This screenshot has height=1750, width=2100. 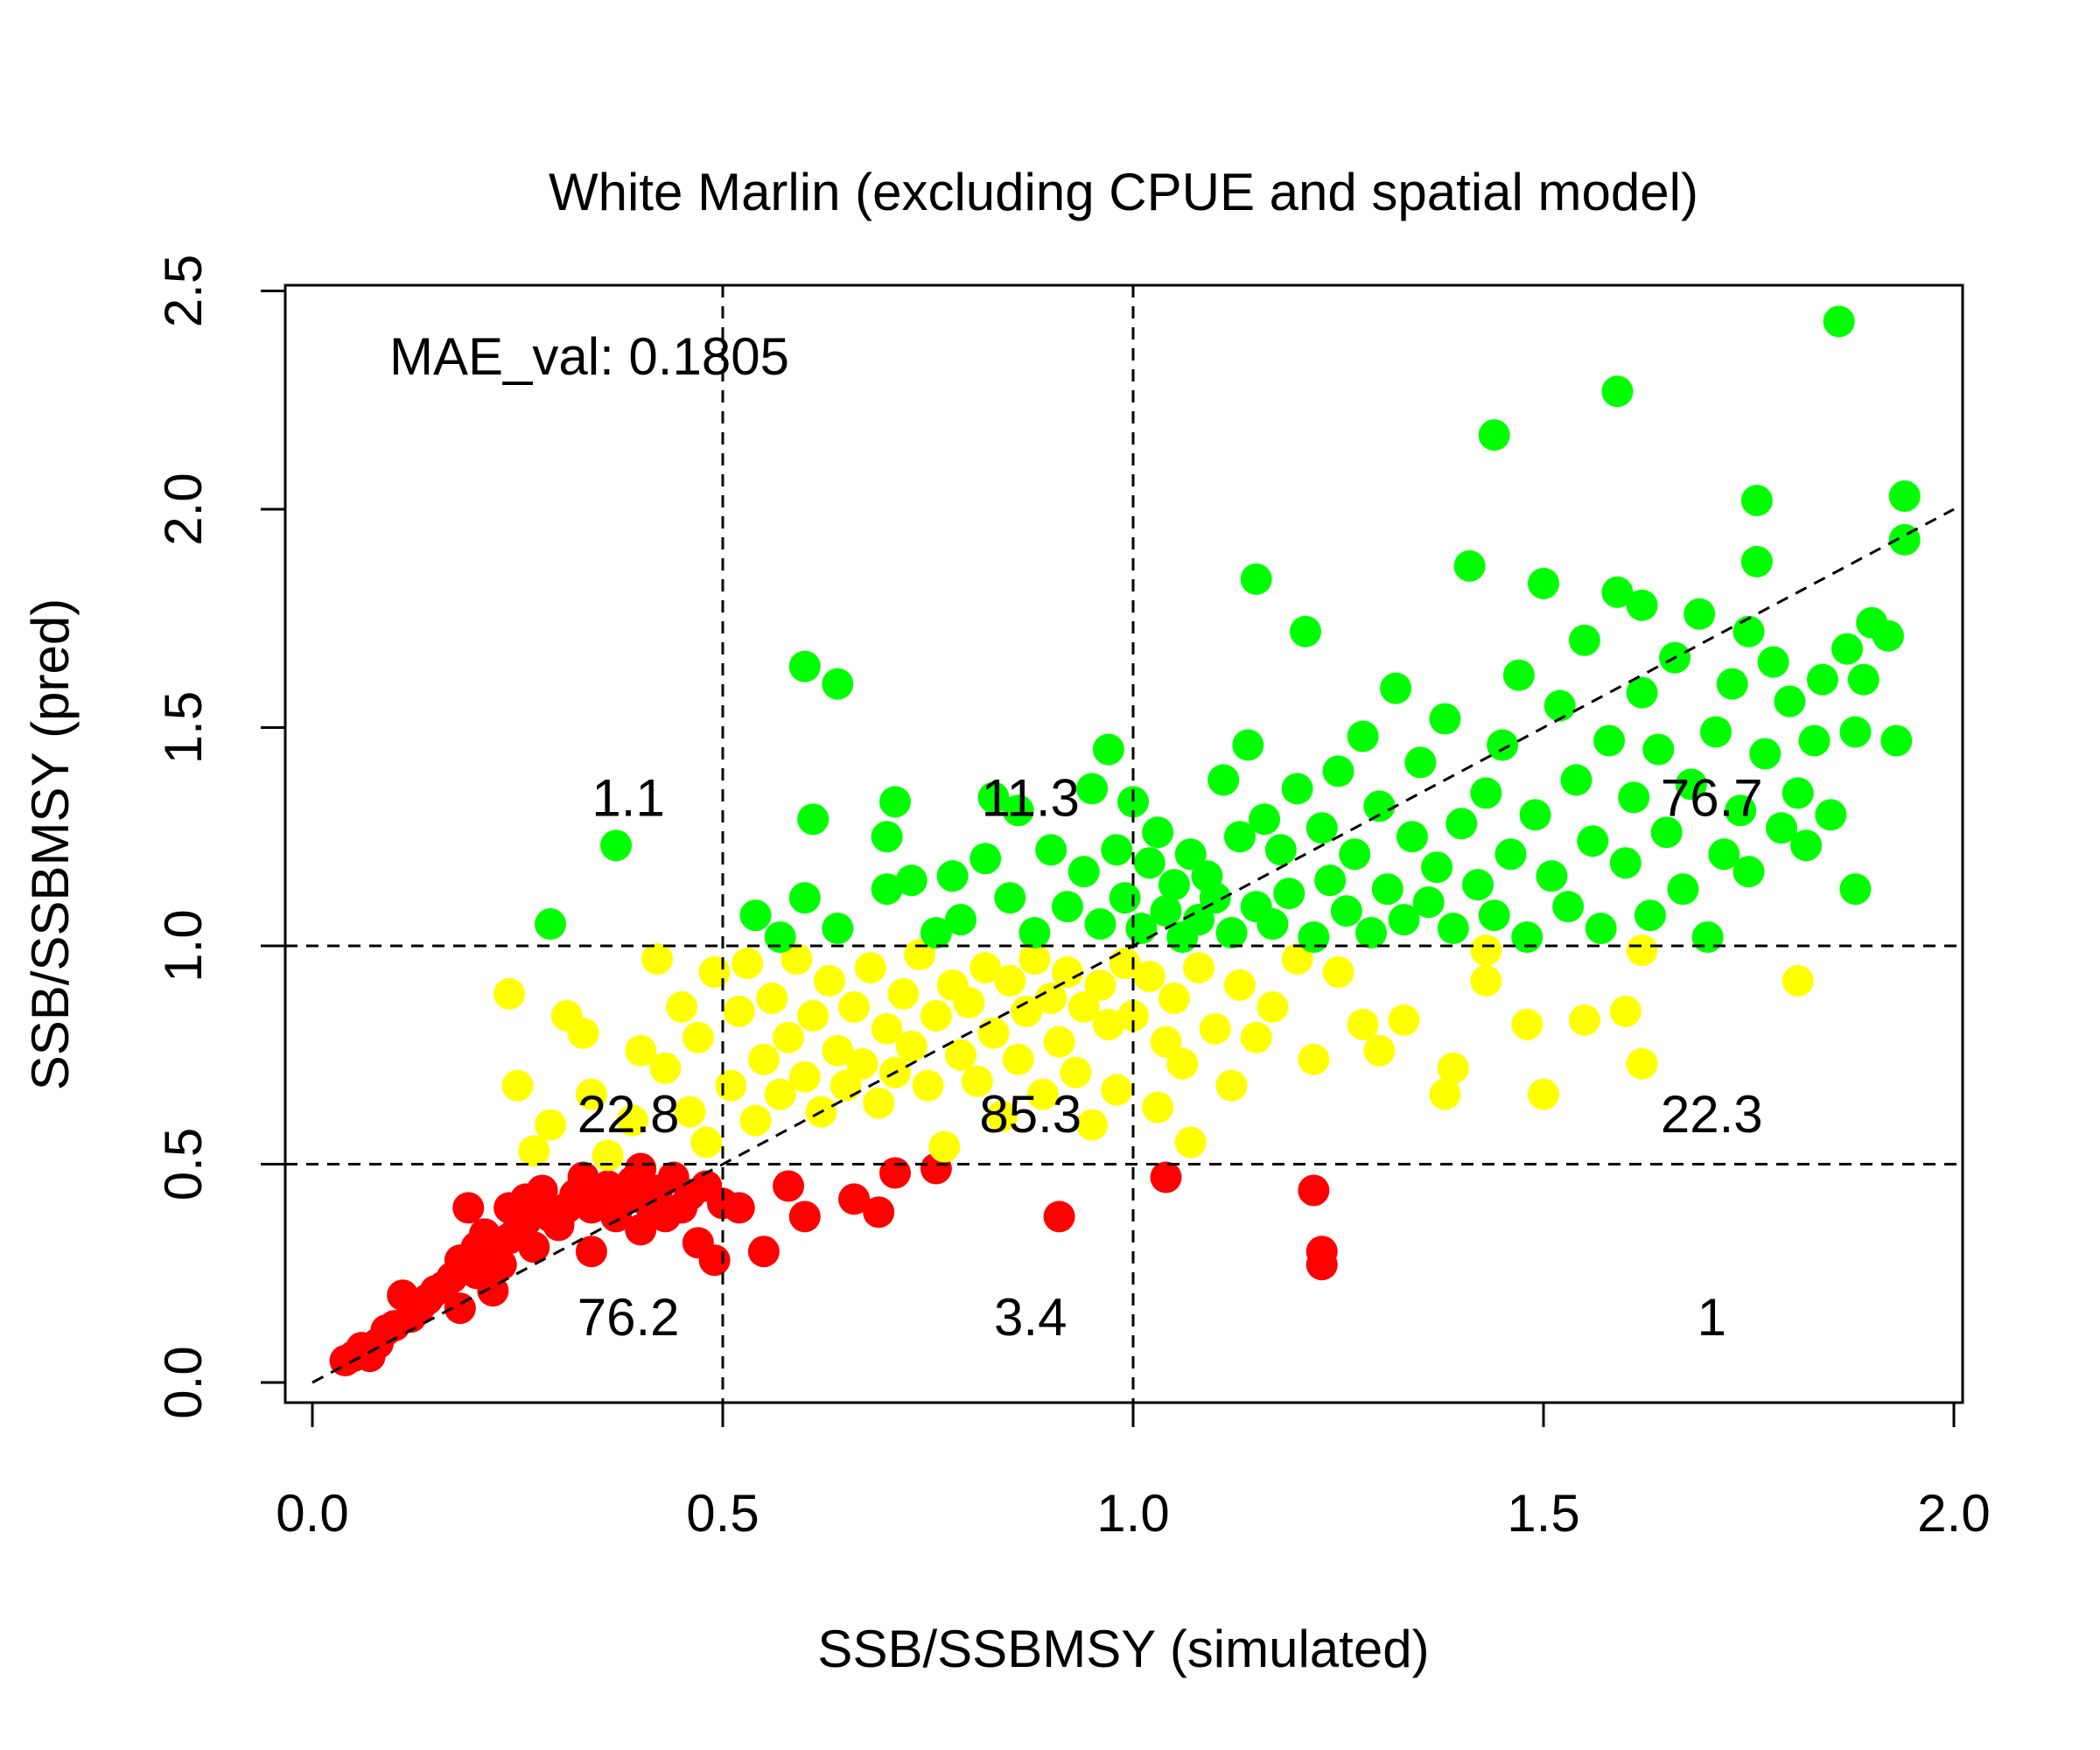 What do you see at coordinates (1030, 1114) in the screenshot?
I see `cell-percentage-label: 85.3` at bounding box center [1030, 1114].